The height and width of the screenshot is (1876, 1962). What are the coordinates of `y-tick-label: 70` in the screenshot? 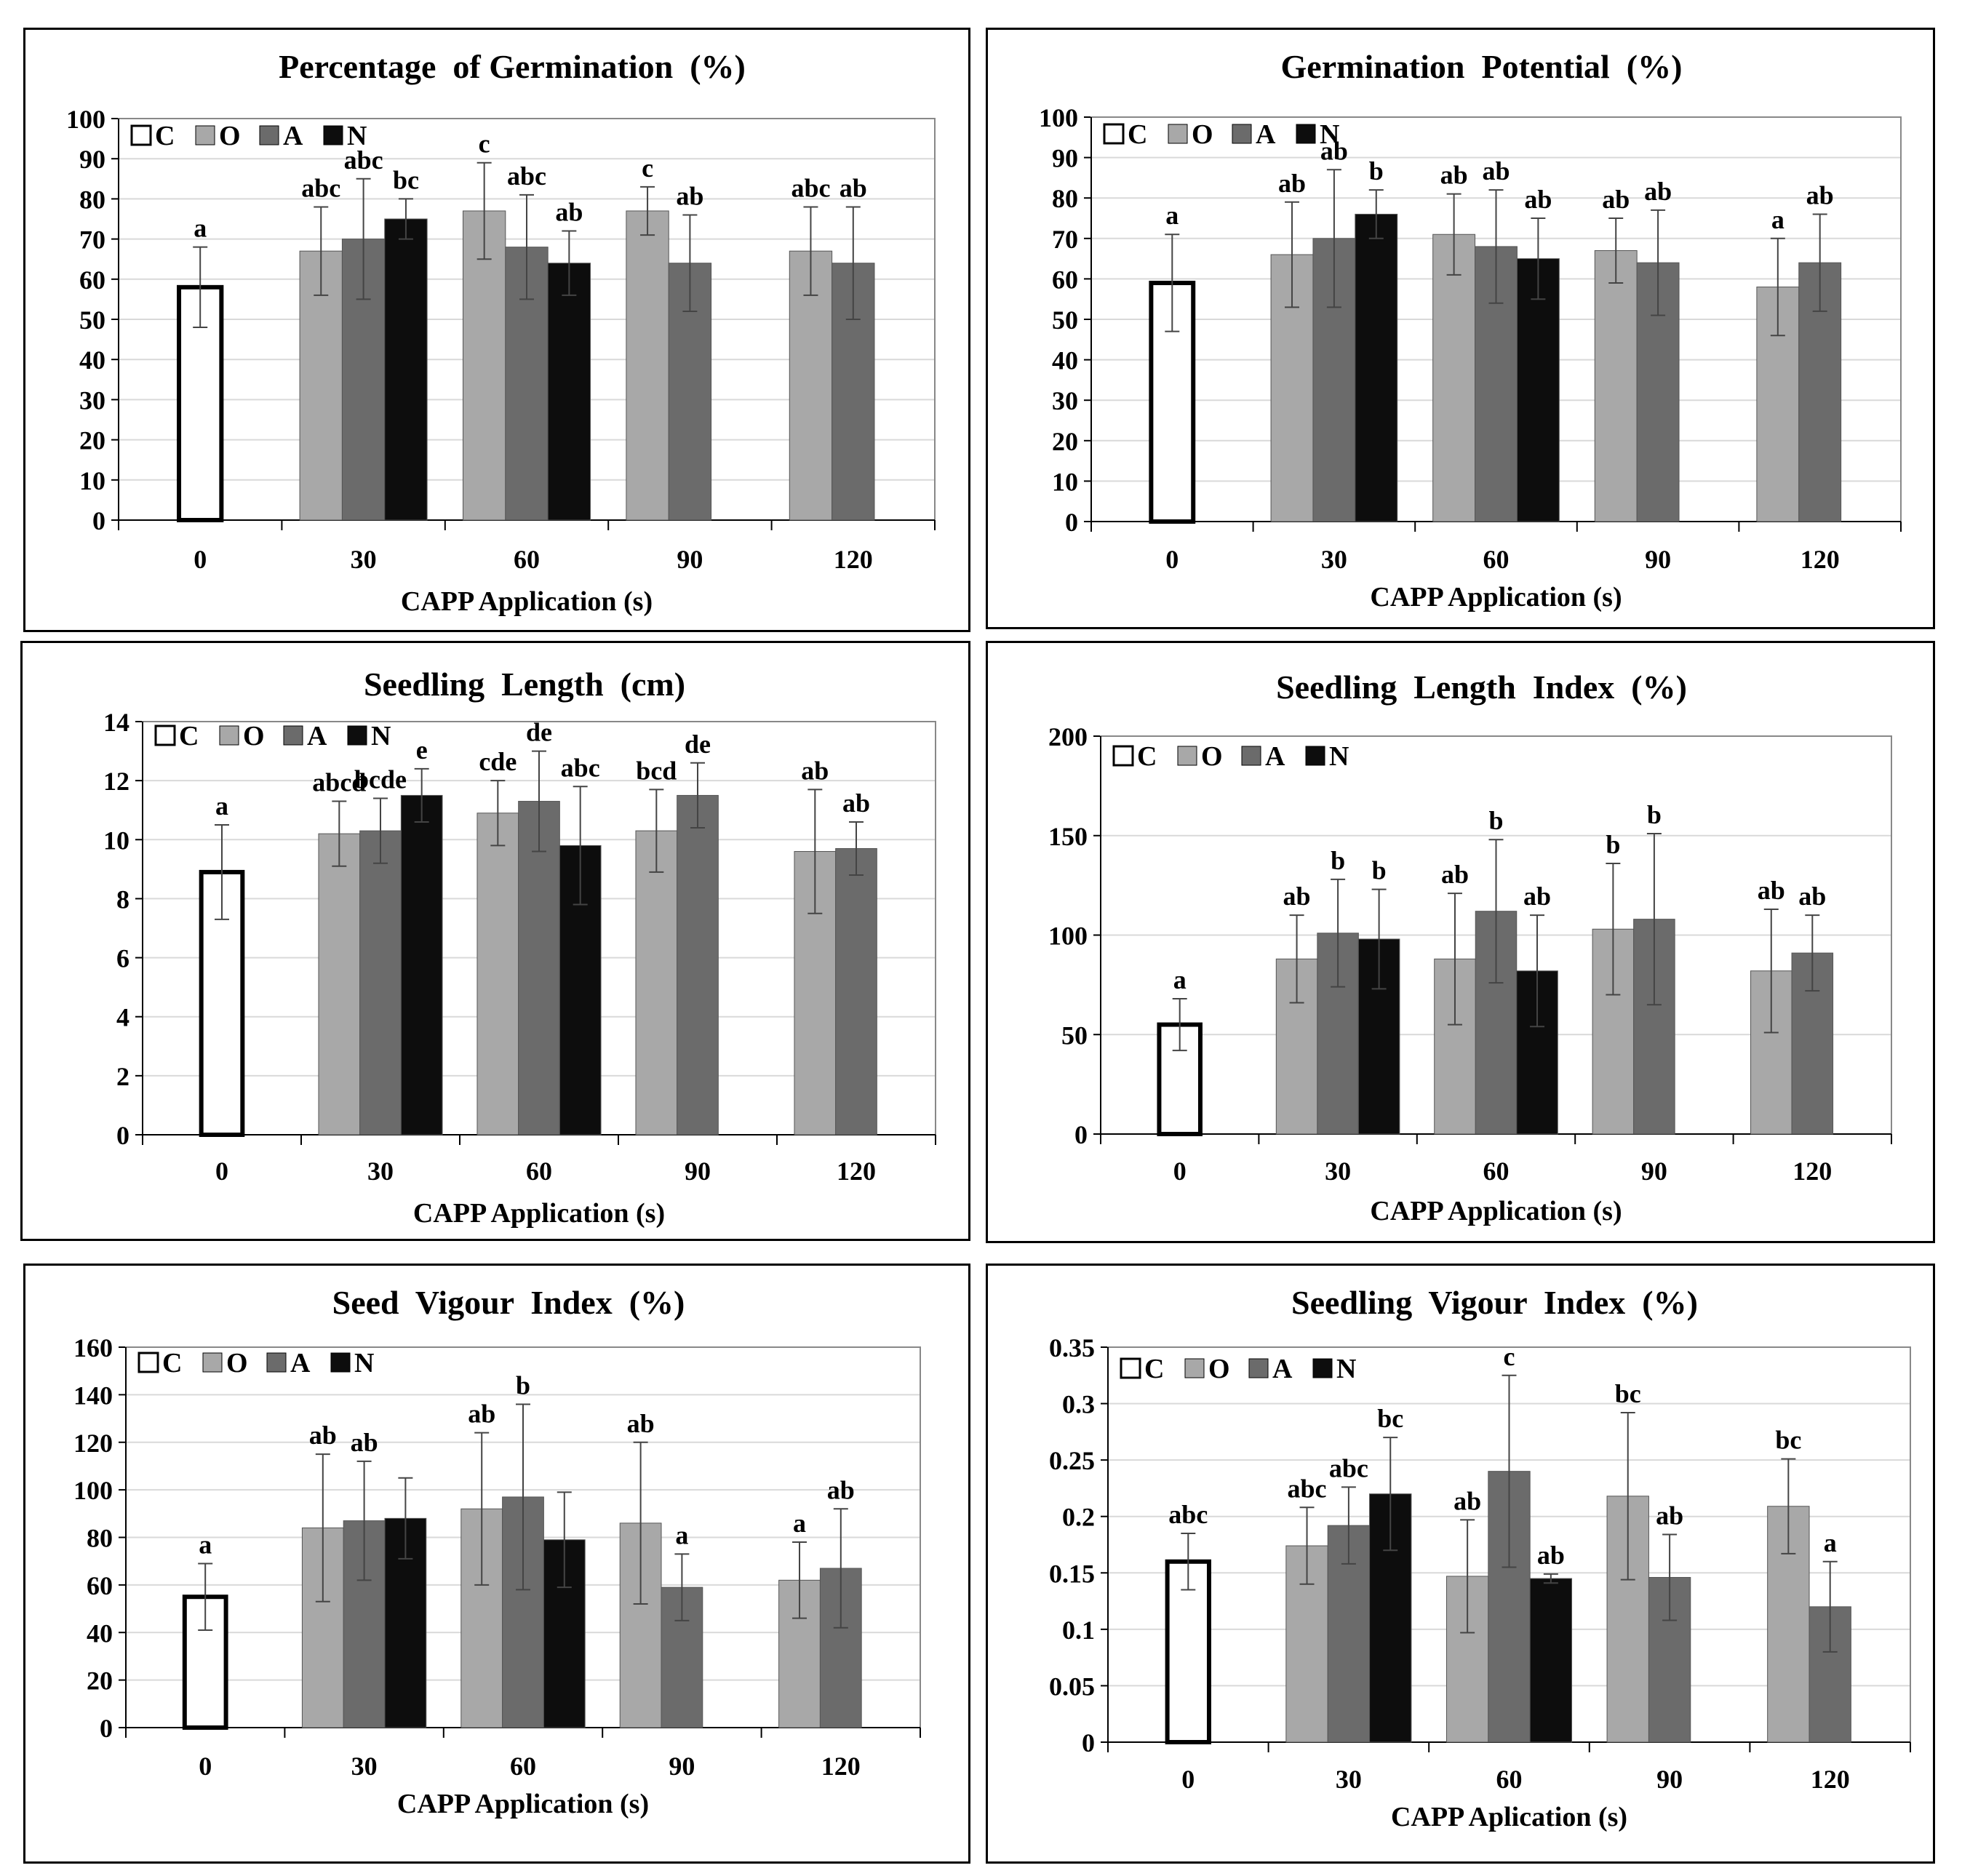 It's located at (92, 240).